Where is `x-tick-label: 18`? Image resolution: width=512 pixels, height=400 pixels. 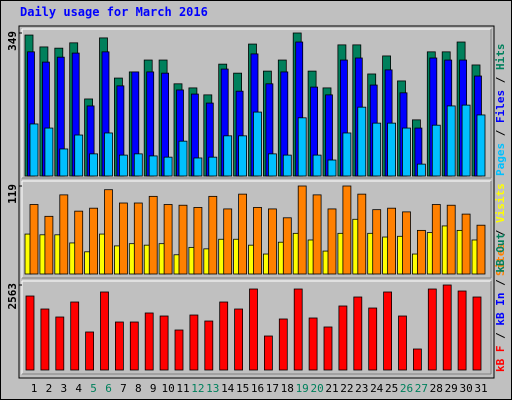 x-tick-label: 18 is located at coordinates (287, 388).